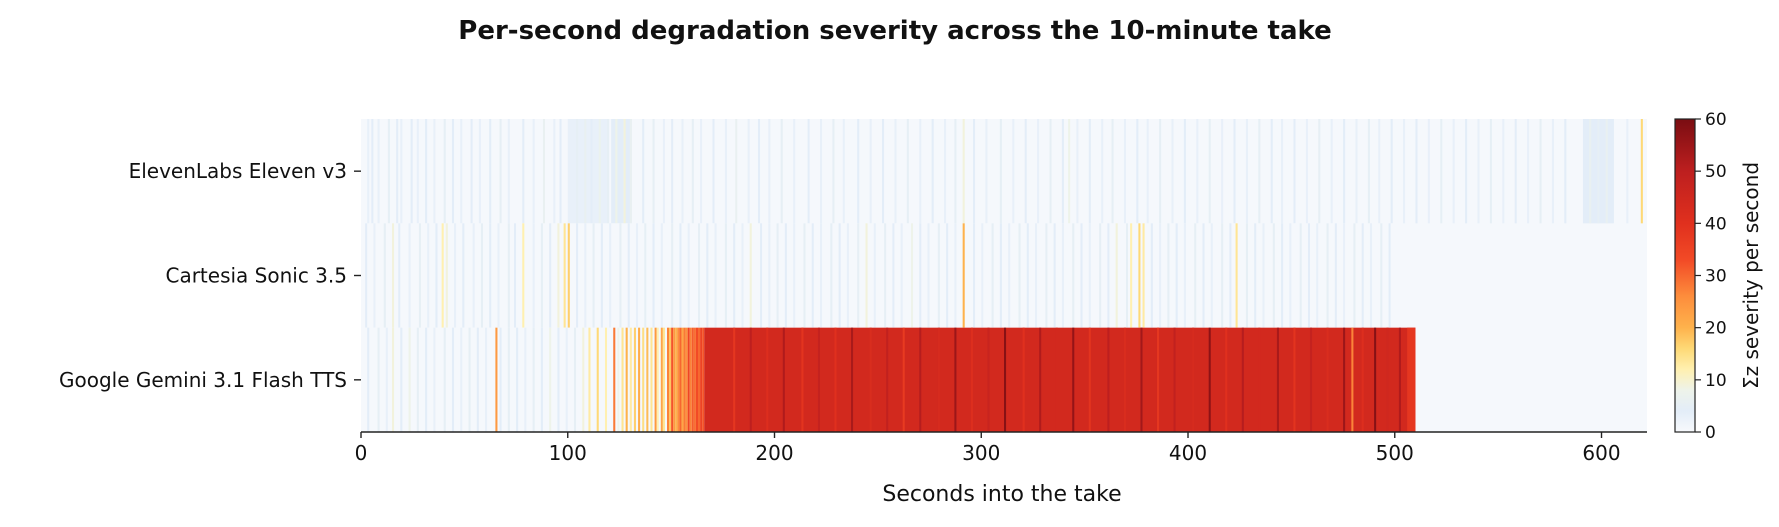 This screenshot has width=1779, height=527. I want to click on colorbar-tick-label: 40, so click(1716, 224).